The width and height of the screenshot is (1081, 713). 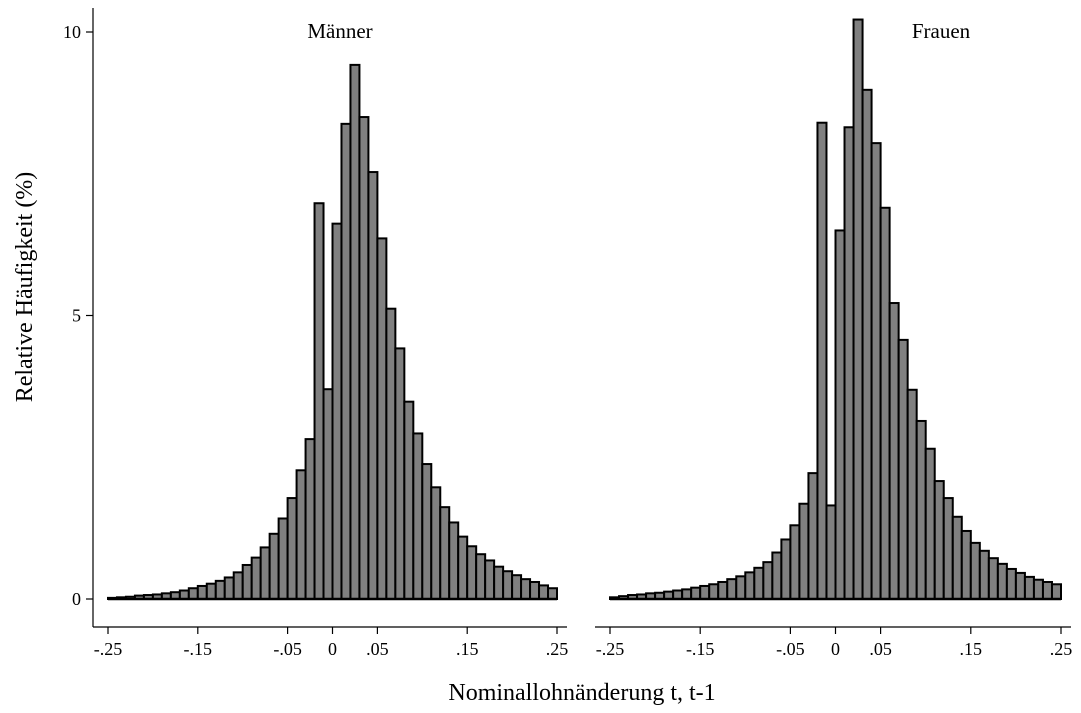 What do you see at coordinates (700, 649) in the screenshot?
I see `x-tick-label: -.15` at bounding box center [700, 649].